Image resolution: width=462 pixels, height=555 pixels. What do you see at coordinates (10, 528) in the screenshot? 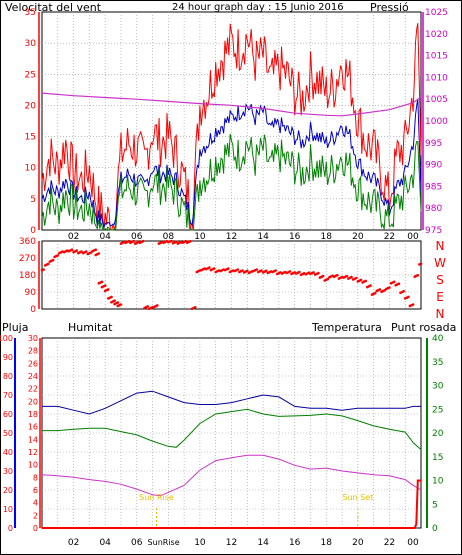
I see `y-tick-label-rain: 0` at bounding box center [10, 528].